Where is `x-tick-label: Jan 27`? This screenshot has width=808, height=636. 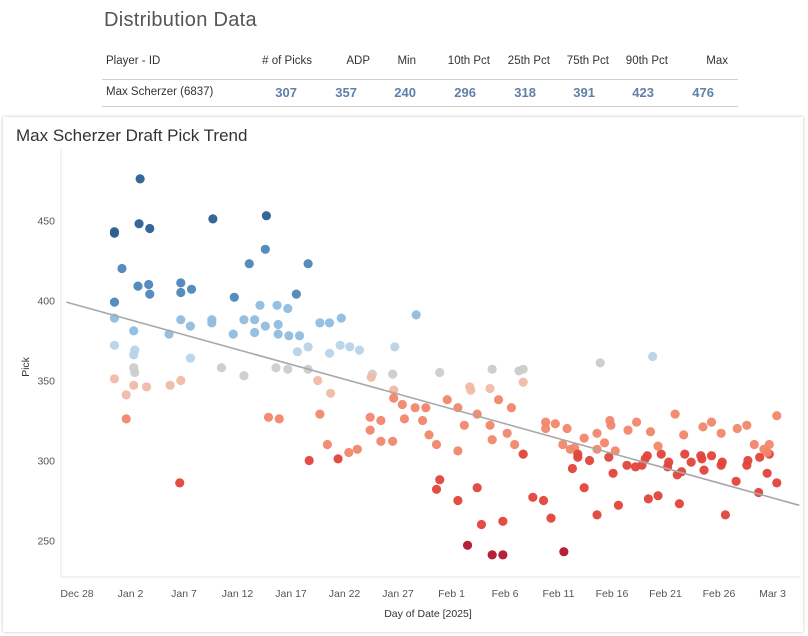
x-tick-label: Jan 27 is located at coordinates (398, 594).